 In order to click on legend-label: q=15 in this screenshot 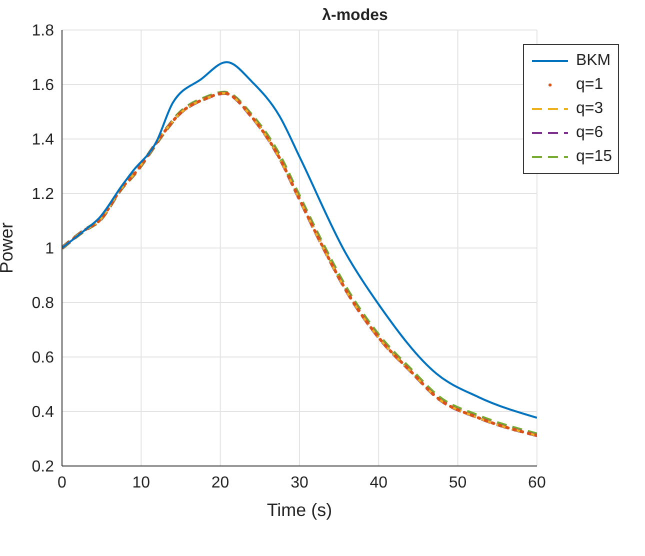, I will do `click(594, 157)`.